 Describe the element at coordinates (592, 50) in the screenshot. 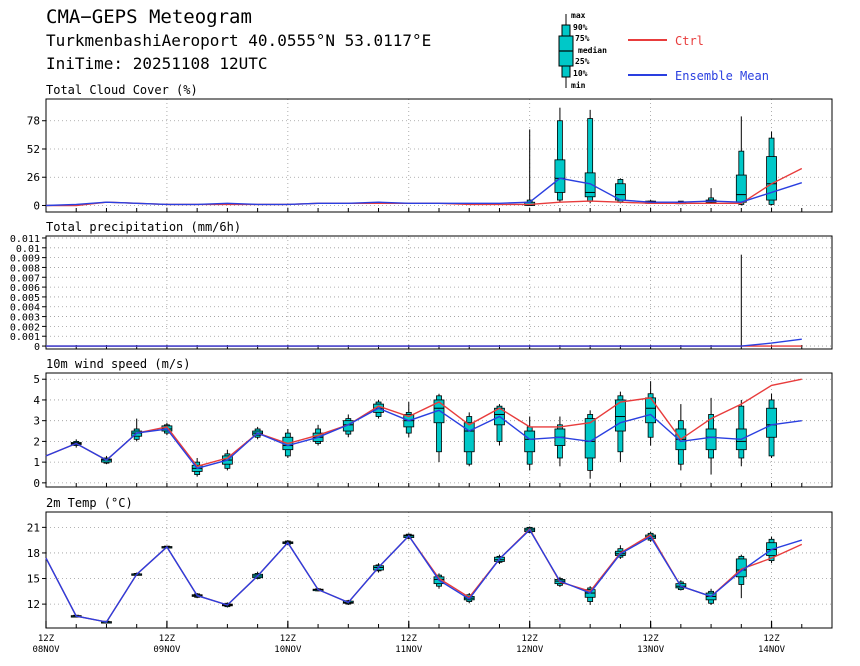

I see `legend-box-label: median` at that location.